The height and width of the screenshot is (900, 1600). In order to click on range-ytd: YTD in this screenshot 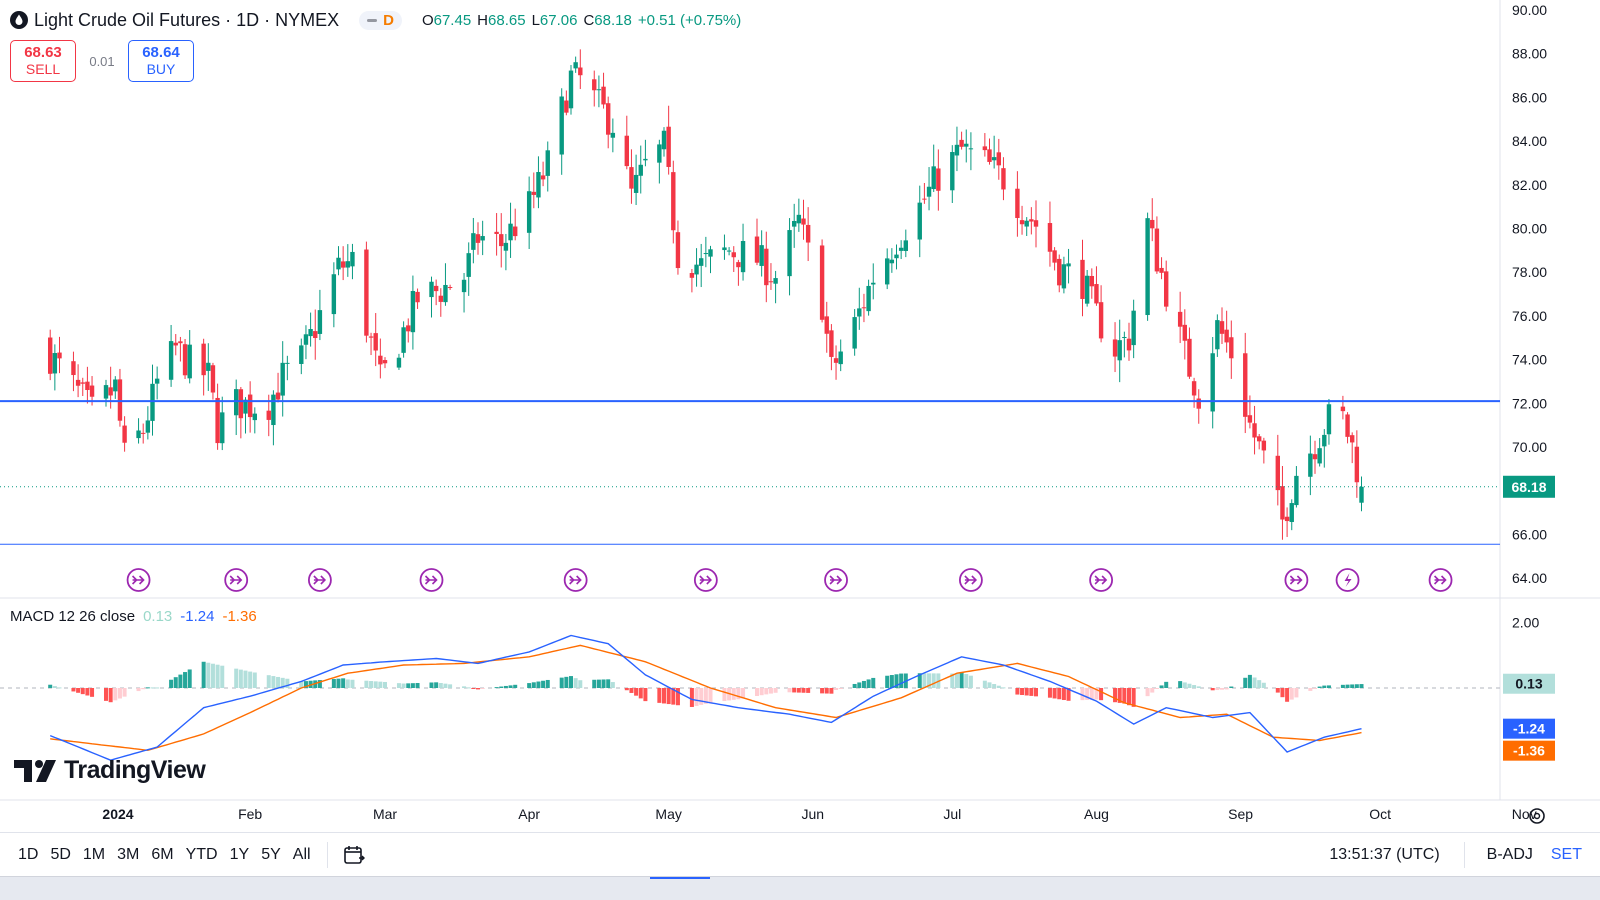, I will do `click(201, 854)`.